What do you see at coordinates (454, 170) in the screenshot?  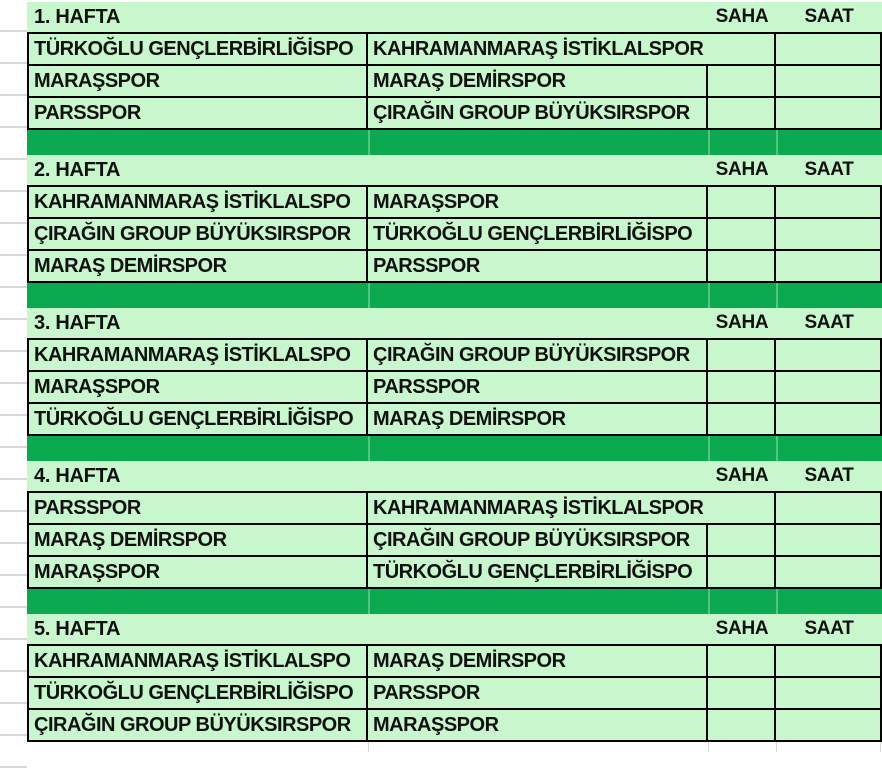 I see `week-header: 2. HAFTA SAHA SAAT` at bounding box center [454, 170].